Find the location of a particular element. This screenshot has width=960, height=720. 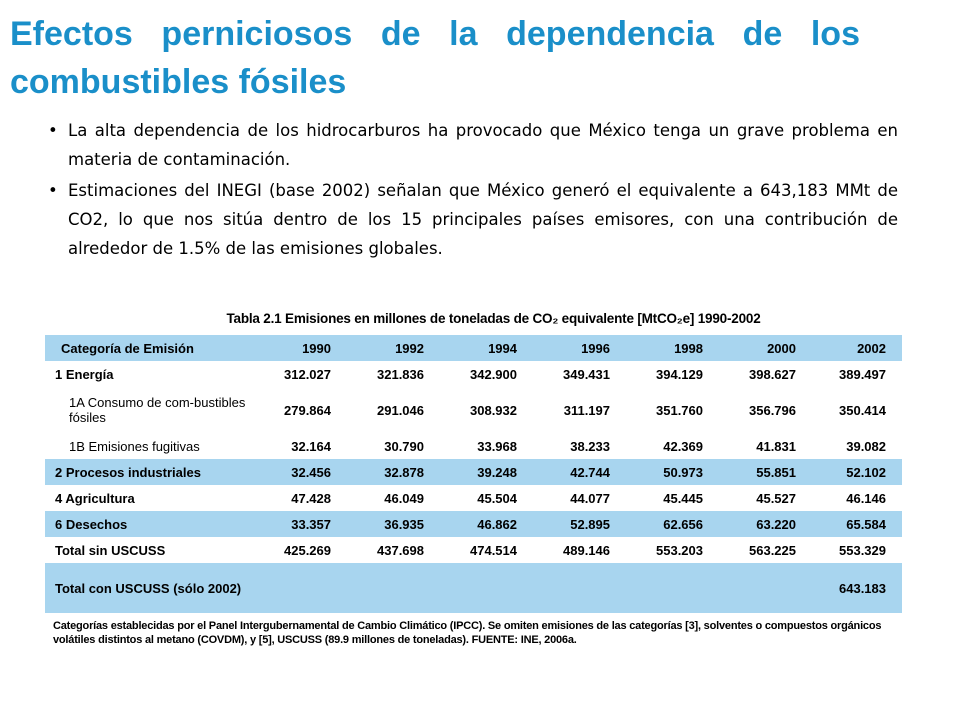

table-cell: 356.796 is located at coordinates (772, 410).